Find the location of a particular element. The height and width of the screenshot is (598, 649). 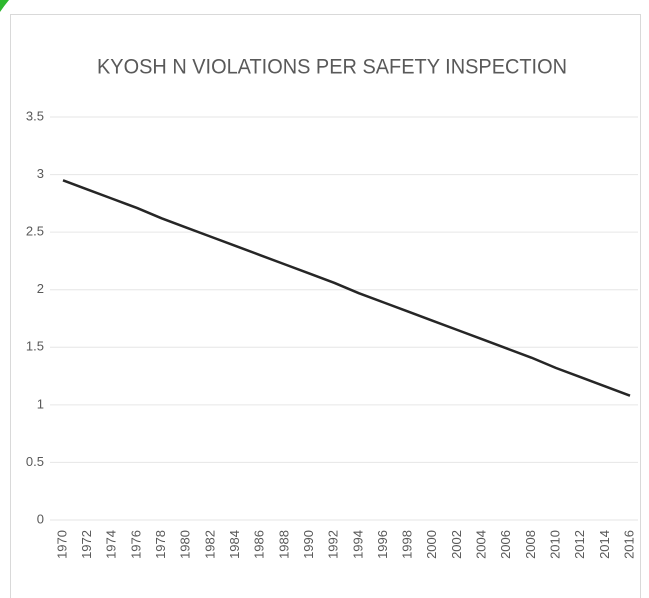

x-tick-label: 1976 is located at coordinates (135, 544).